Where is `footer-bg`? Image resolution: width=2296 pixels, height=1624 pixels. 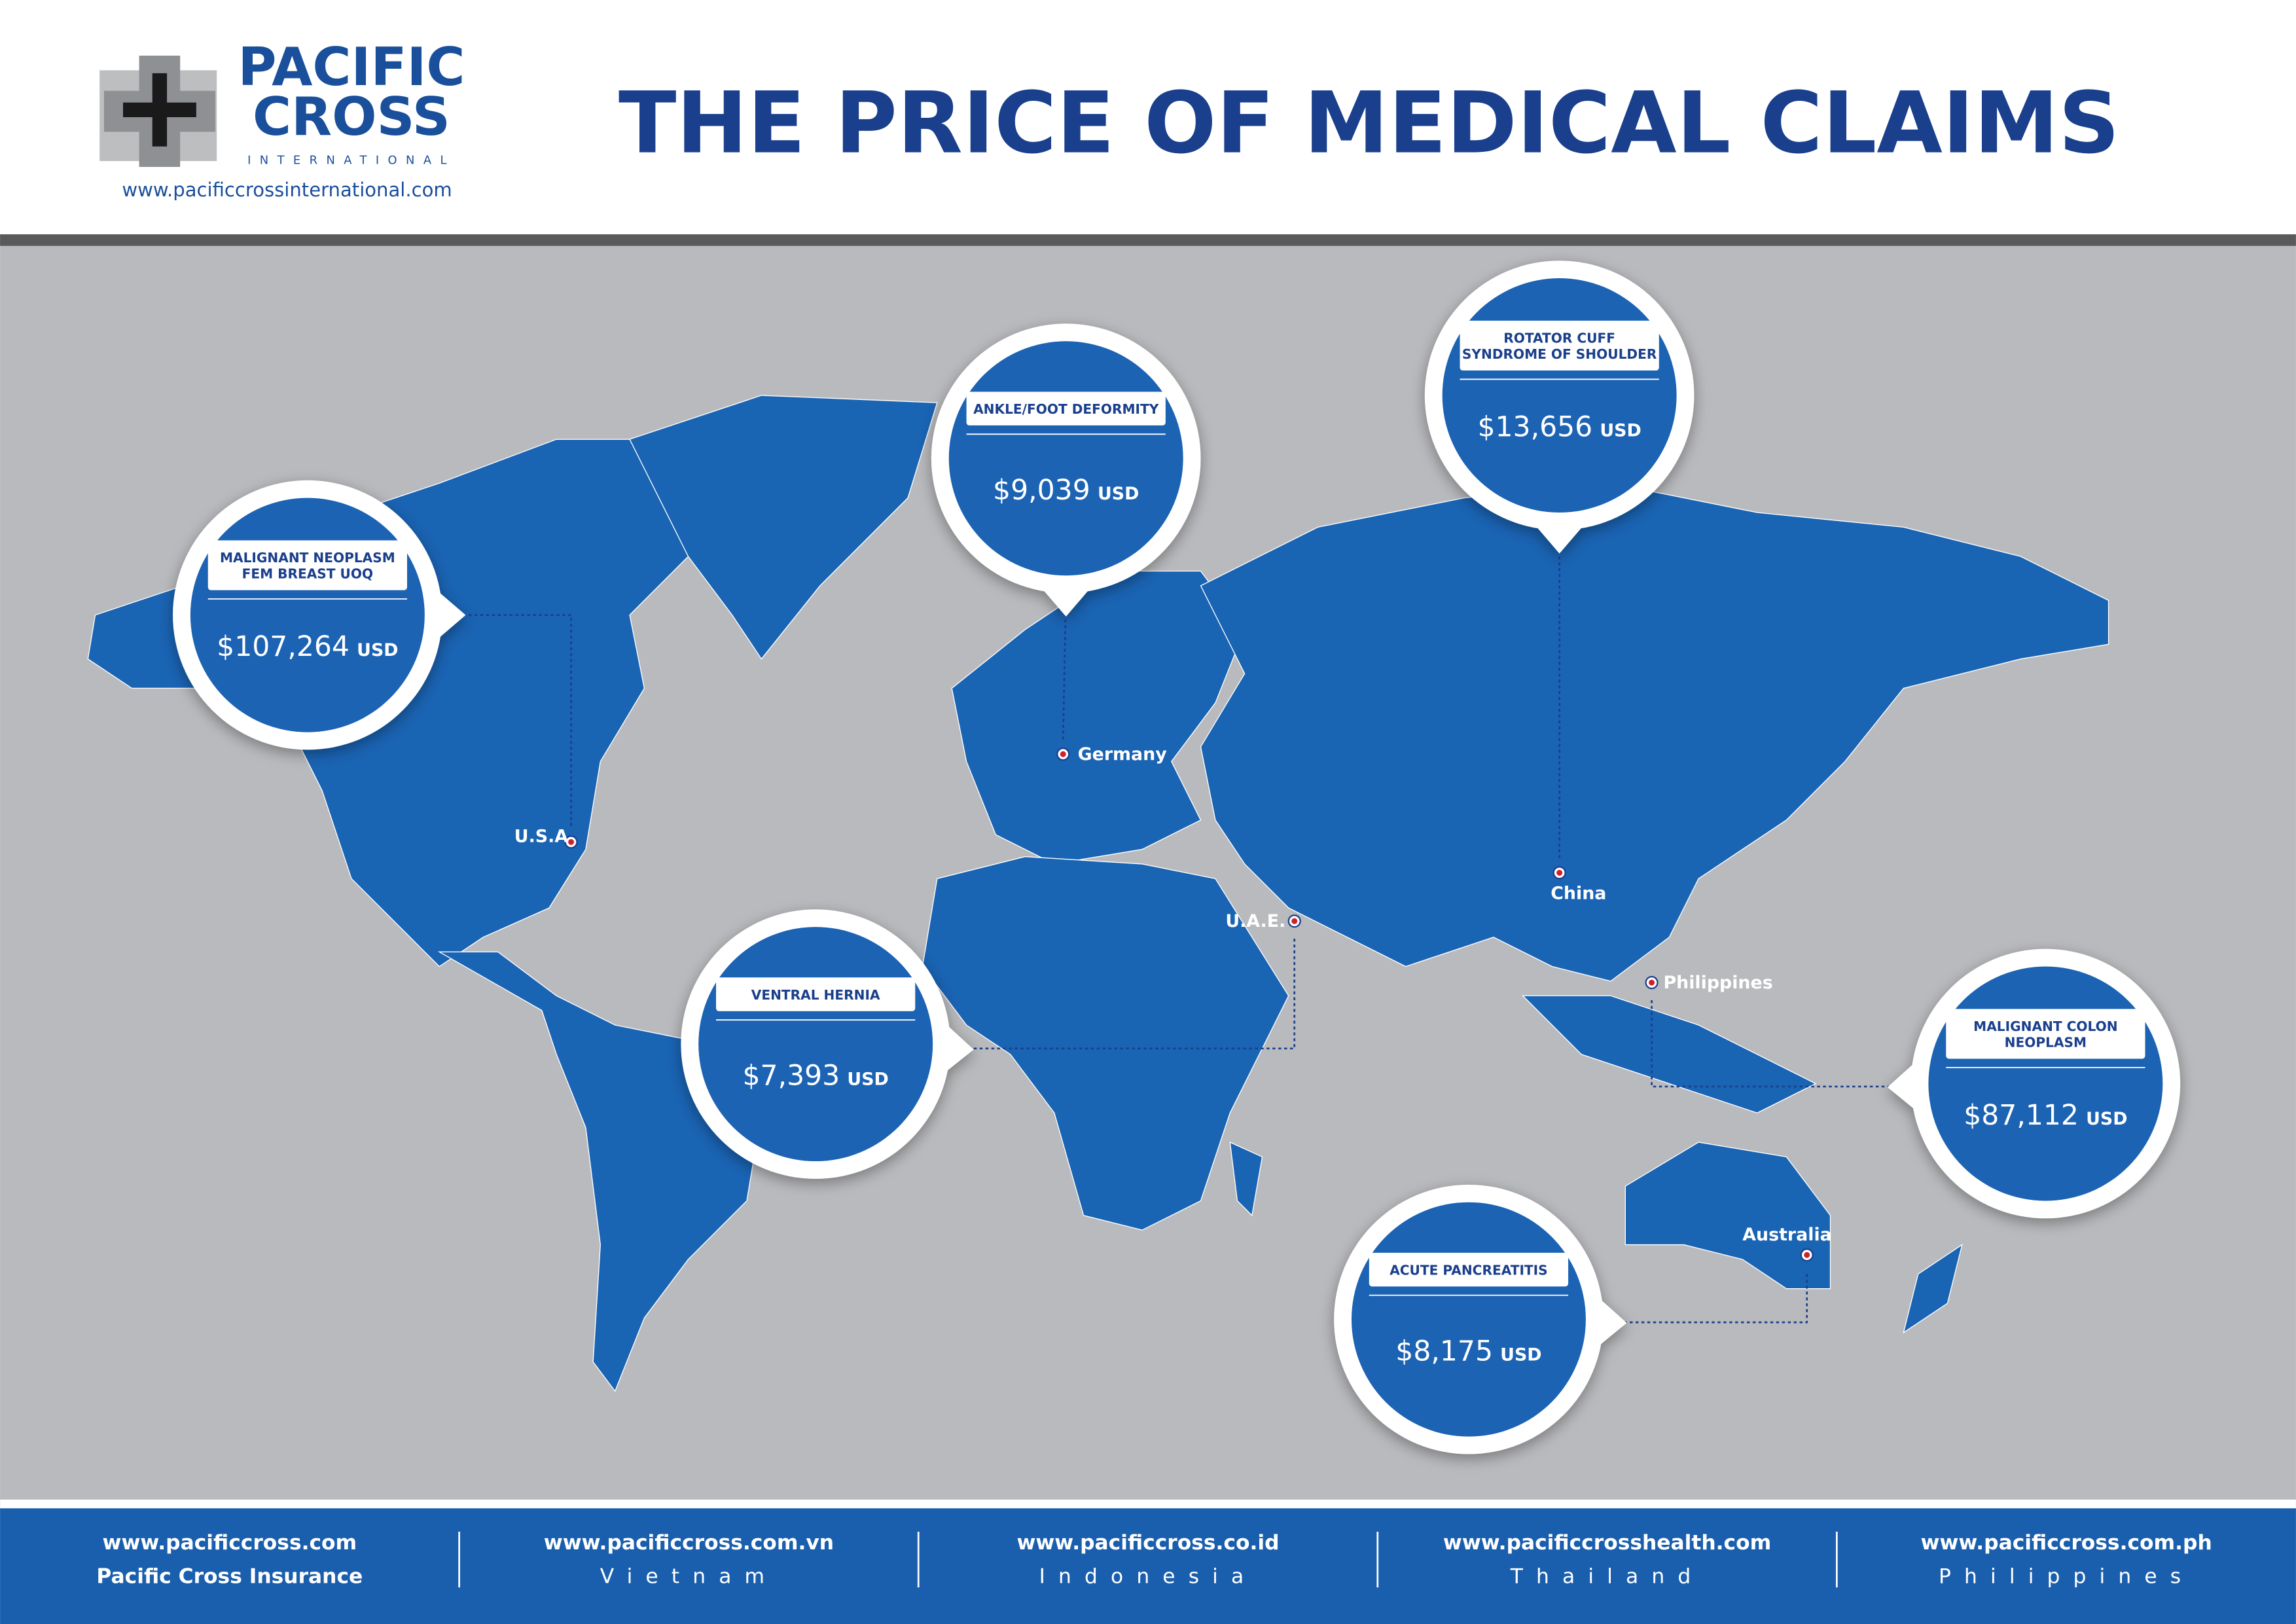 footer-bg is located at coordinates (1148, 1561).